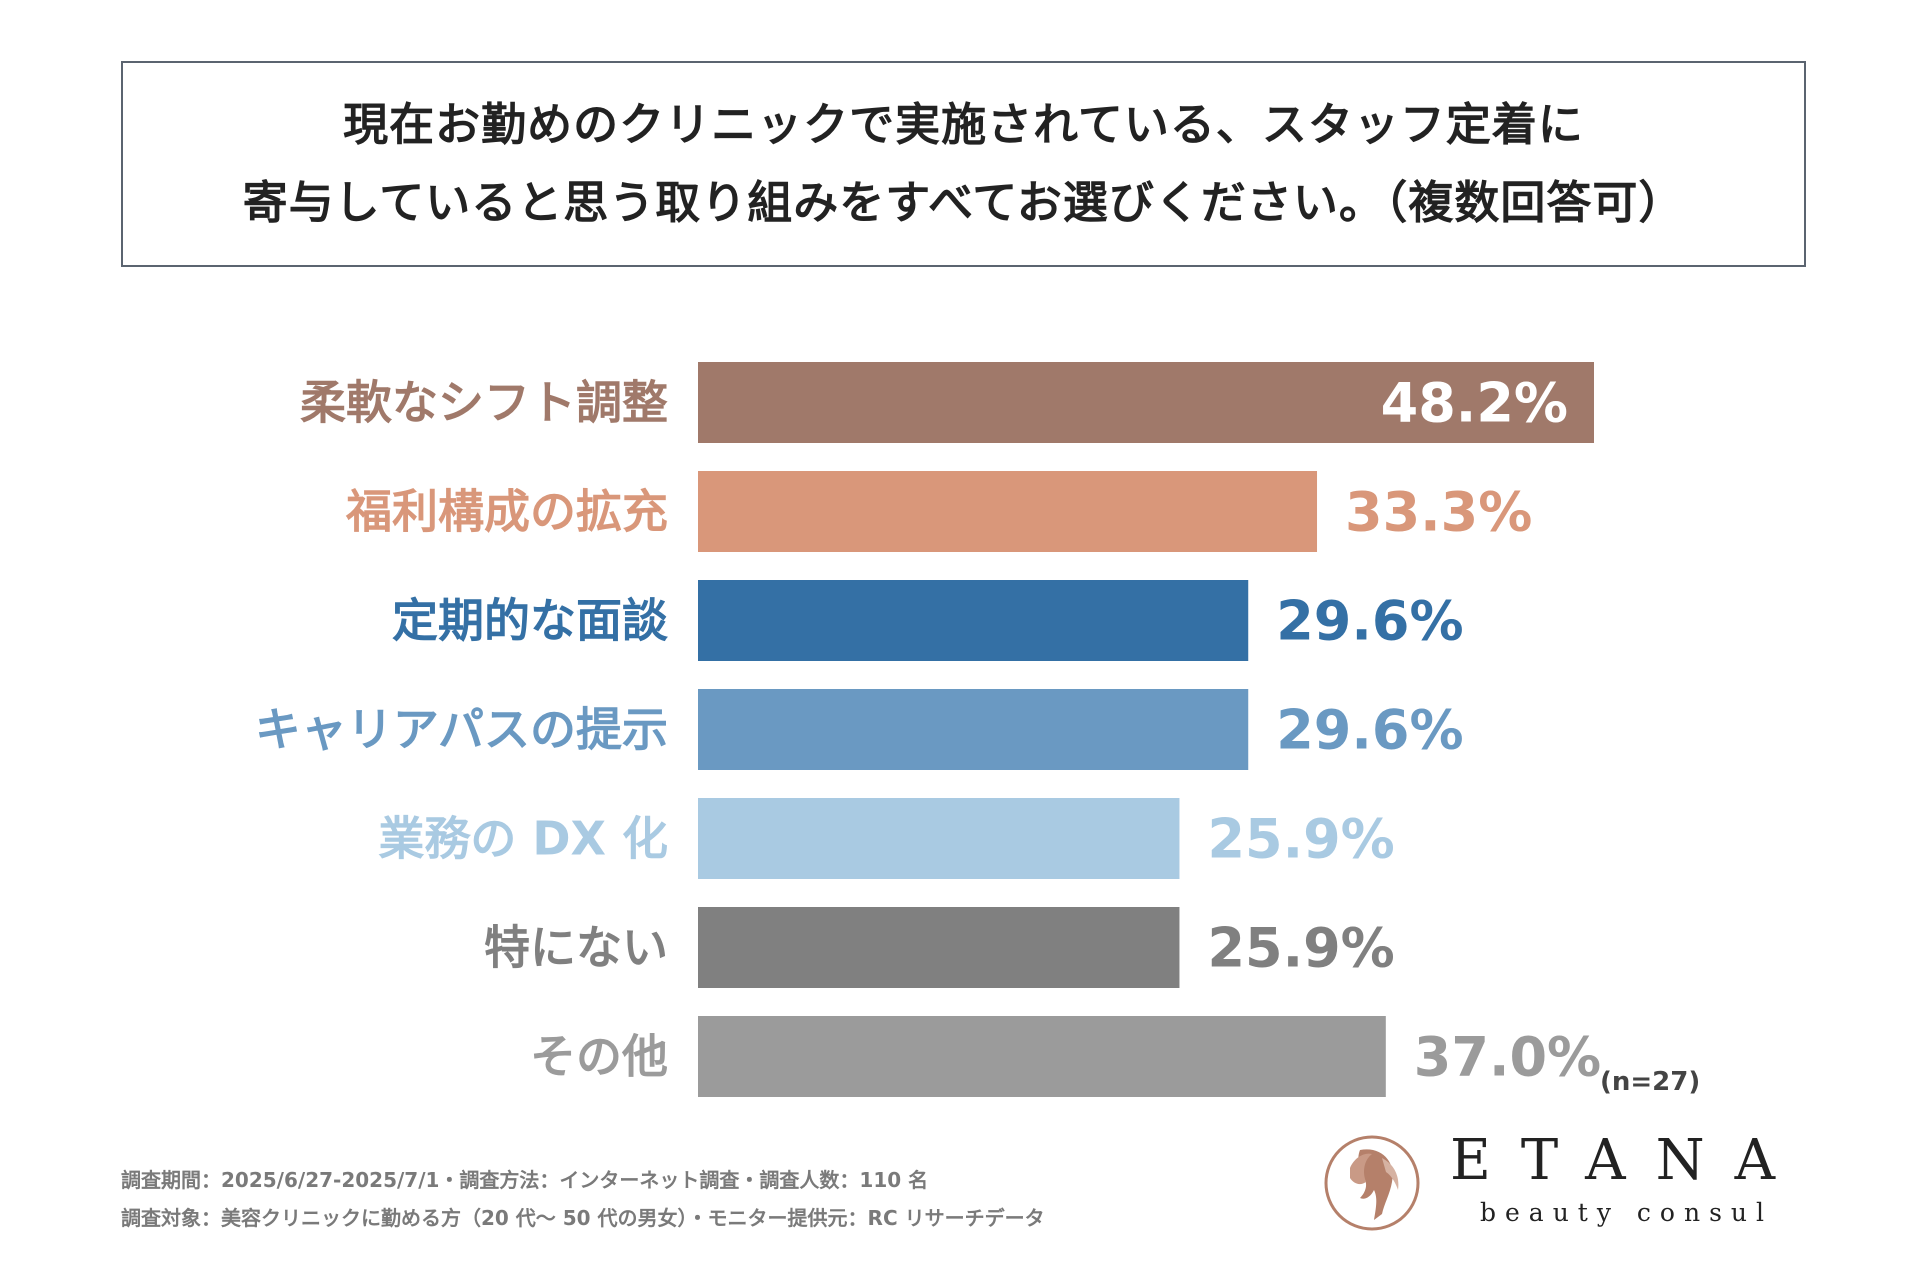 This screenshot has height=1280, width=1920. I want to click on etana-logo: ETANA beauty consul, so click(1565, 1183).